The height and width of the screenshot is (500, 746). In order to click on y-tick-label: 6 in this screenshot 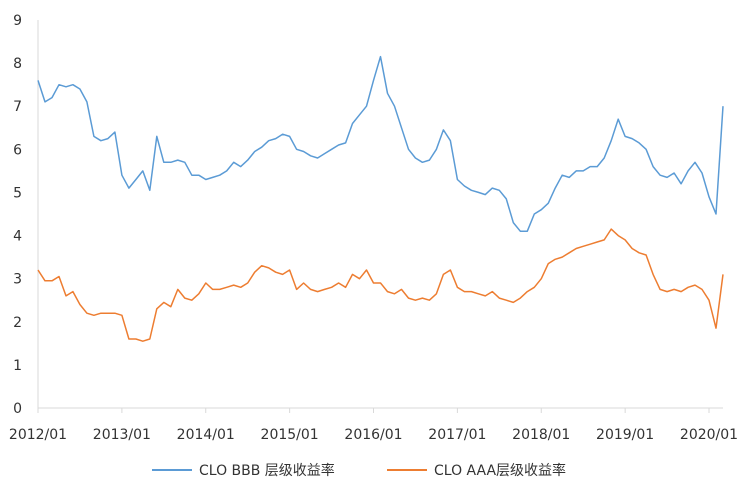, I will do `click(17, 150)`.